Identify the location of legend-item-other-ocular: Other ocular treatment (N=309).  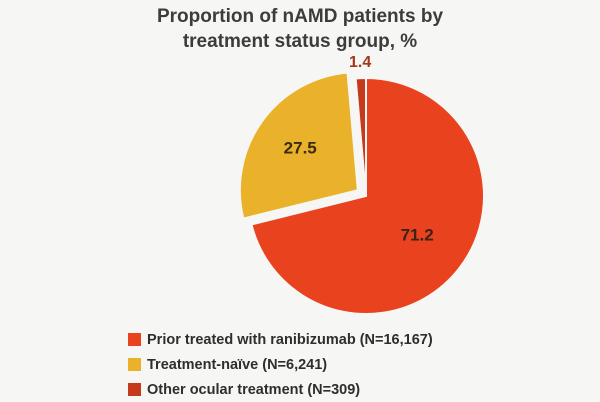
(280, 389).